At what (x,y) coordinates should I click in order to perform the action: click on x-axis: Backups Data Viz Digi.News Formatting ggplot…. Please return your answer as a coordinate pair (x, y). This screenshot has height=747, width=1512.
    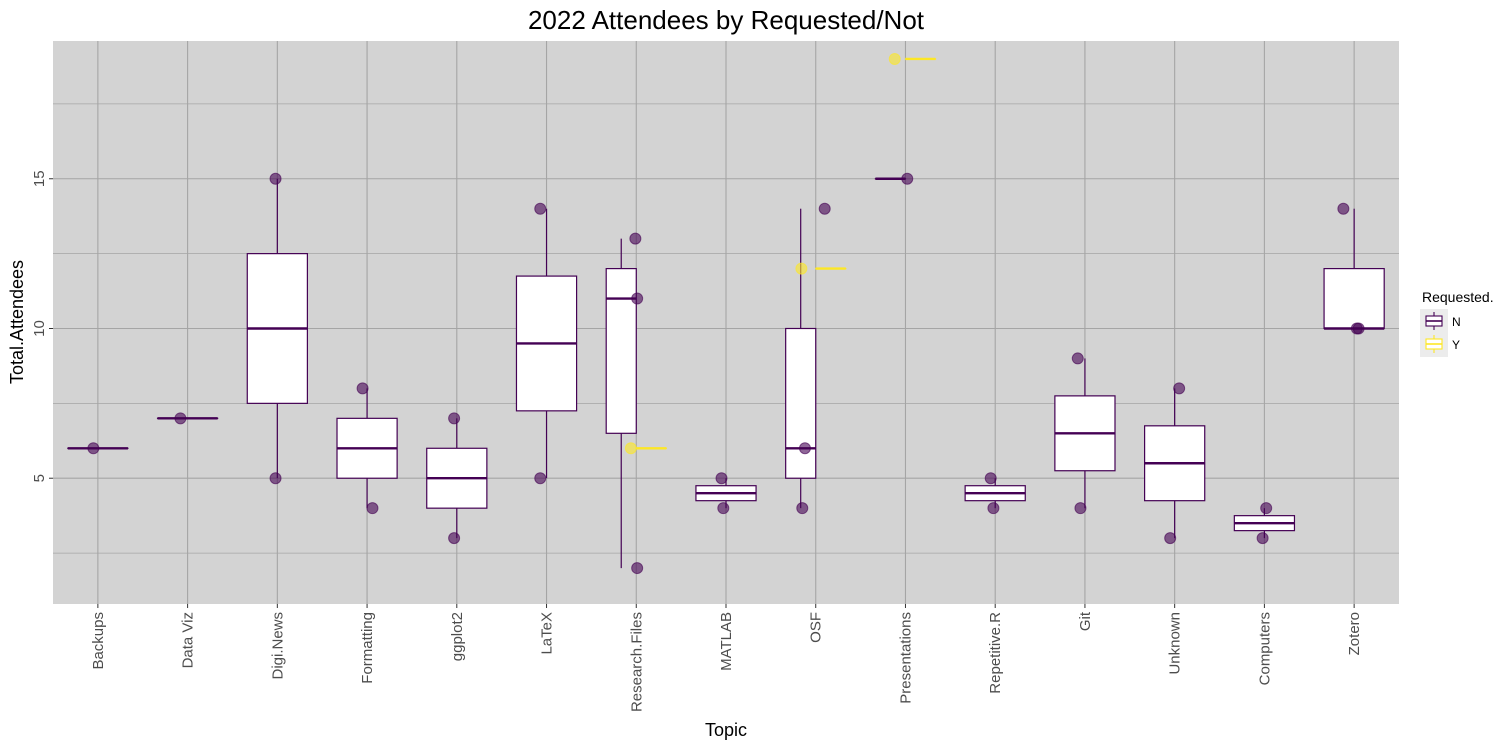
    Looking at the image, I should click on (726, 658).